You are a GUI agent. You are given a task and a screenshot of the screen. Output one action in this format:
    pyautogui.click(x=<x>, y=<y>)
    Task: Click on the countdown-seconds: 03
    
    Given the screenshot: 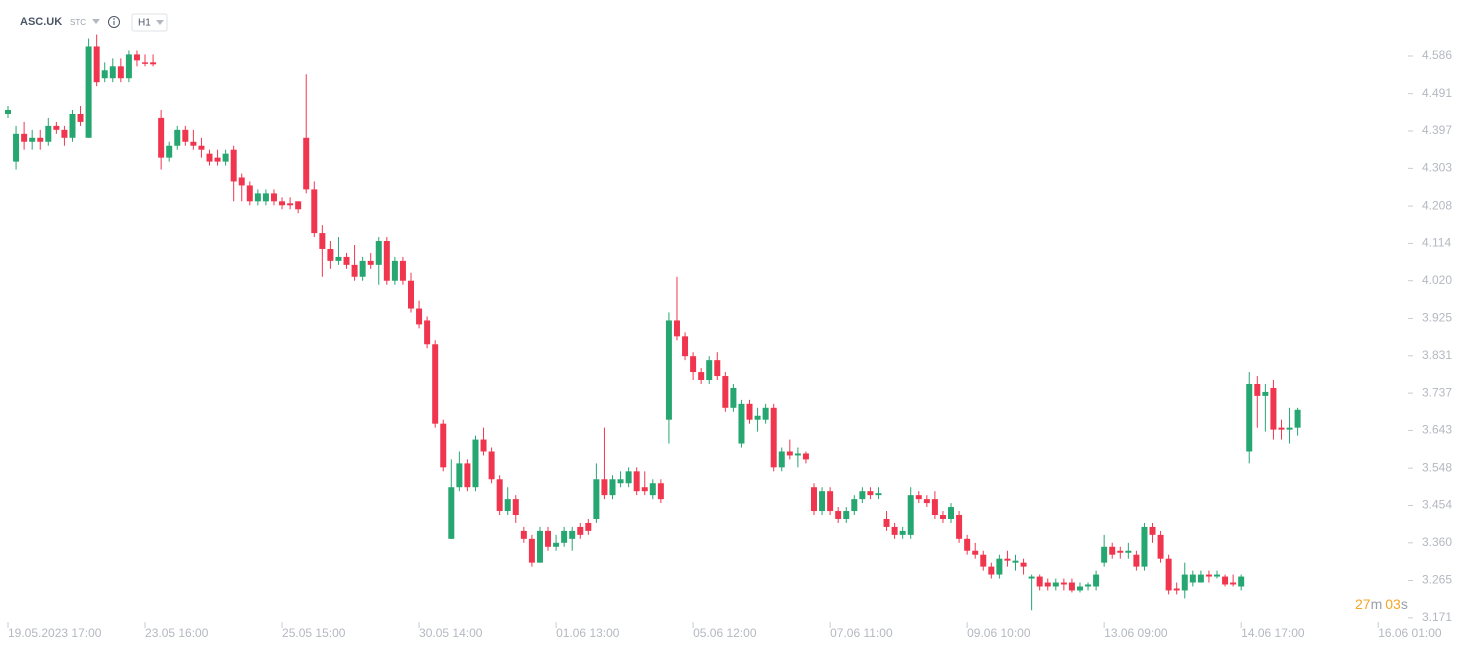 What is the action you would take?
    pyautogui.click(x=1393, y=604)
    